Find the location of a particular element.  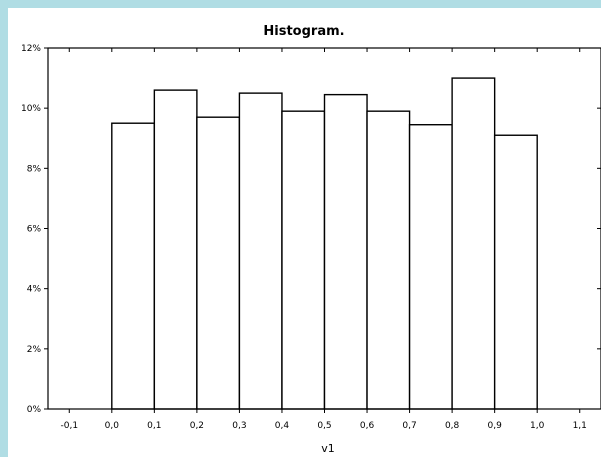

y-tick-label: 12% is located at coordinates (31, 49).